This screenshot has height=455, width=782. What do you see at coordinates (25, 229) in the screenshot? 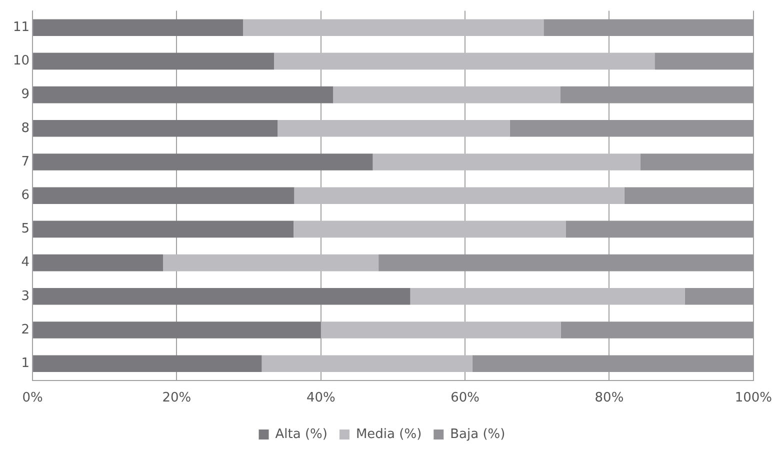
I see `y-tick-label: 5` at bounding box center [25, 229].